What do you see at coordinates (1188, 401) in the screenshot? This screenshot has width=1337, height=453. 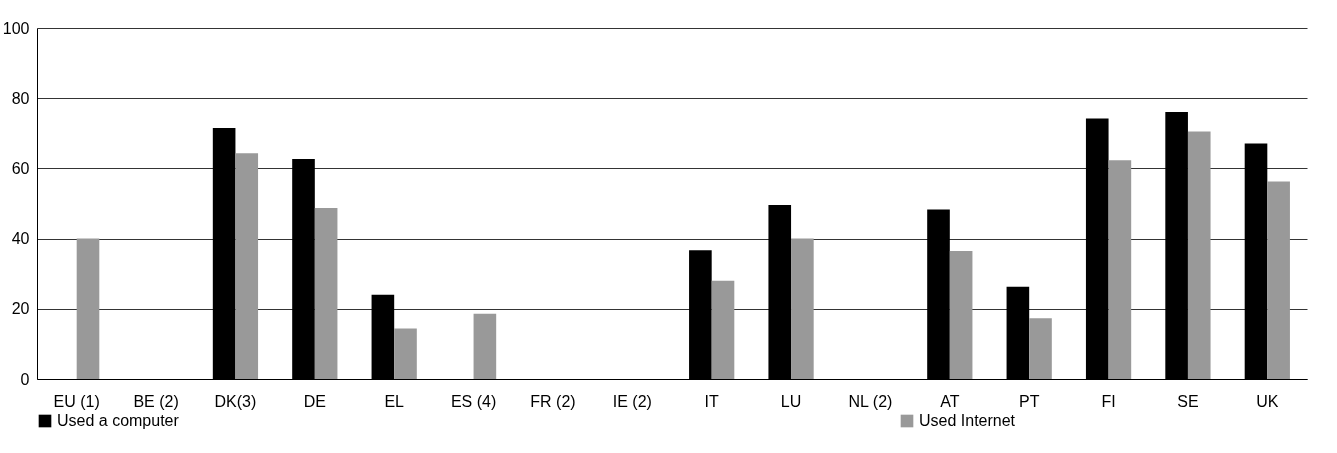 I see `x-tick-label: SE` at bounding box center [1188, 401].